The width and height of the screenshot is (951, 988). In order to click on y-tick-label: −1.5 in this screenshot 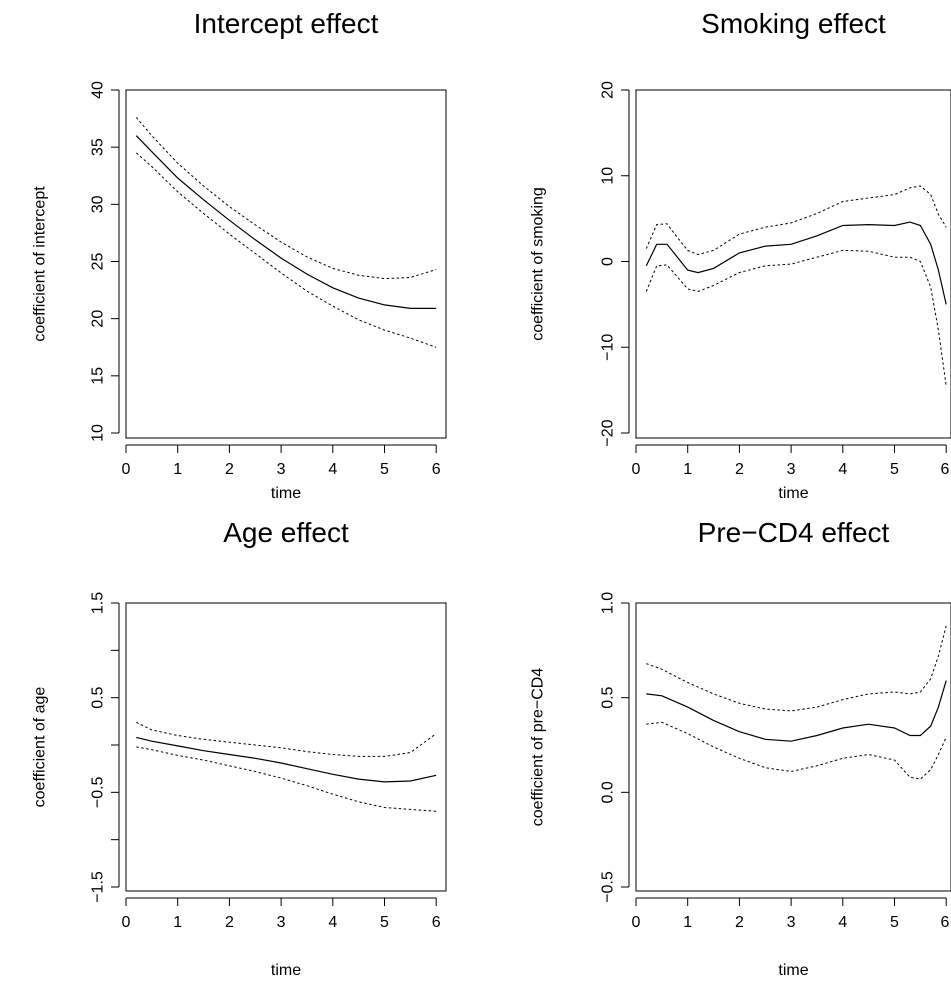, I will do `click(98, 887)`.